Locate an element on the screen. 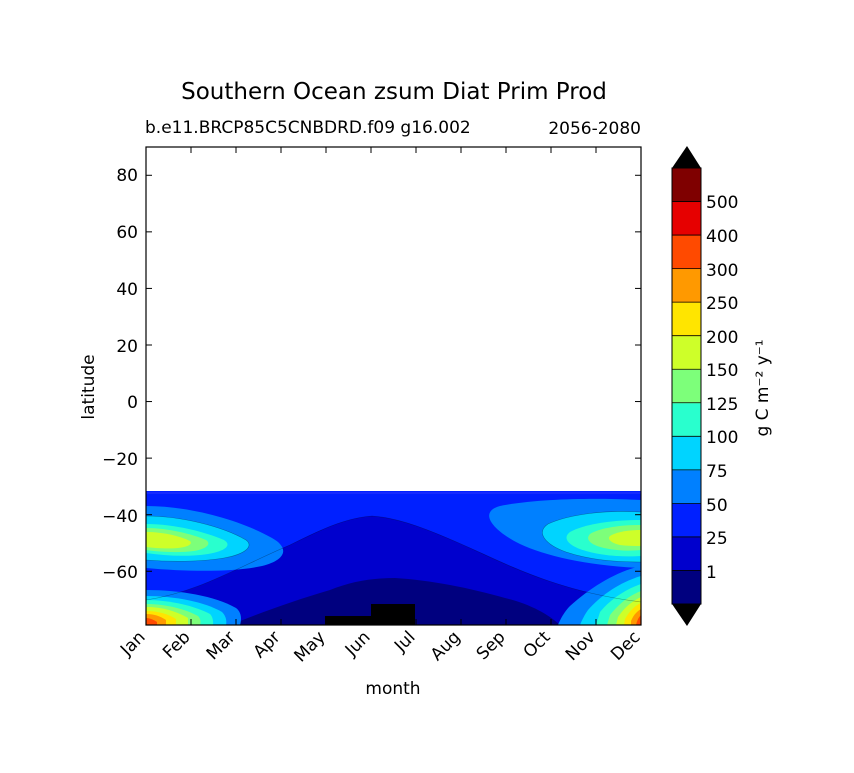 The height and width of the screenshot is (773, 854). colorbar-tick-label: 400 is located at coordinates (722, 237).